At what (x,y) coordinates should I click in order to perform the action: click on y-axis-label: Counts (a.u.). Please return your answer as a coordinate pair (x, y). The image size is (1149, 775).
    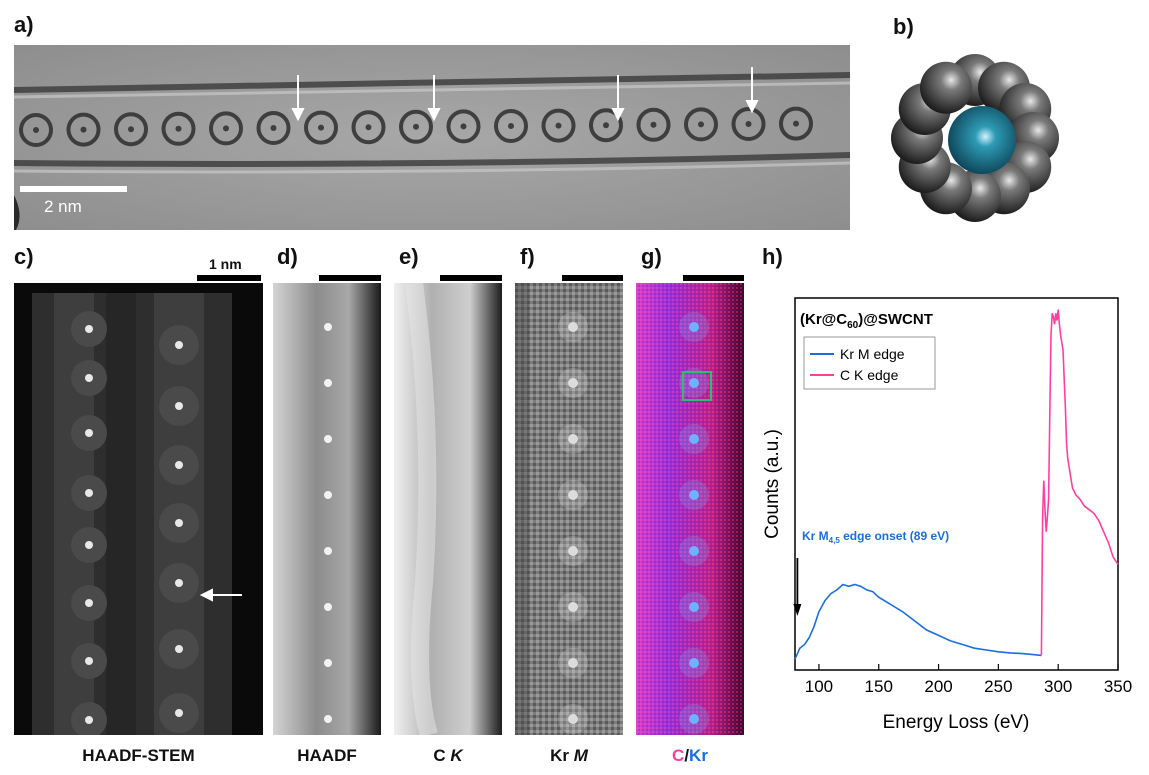
    Looking at the image, I should click on (772, 484).